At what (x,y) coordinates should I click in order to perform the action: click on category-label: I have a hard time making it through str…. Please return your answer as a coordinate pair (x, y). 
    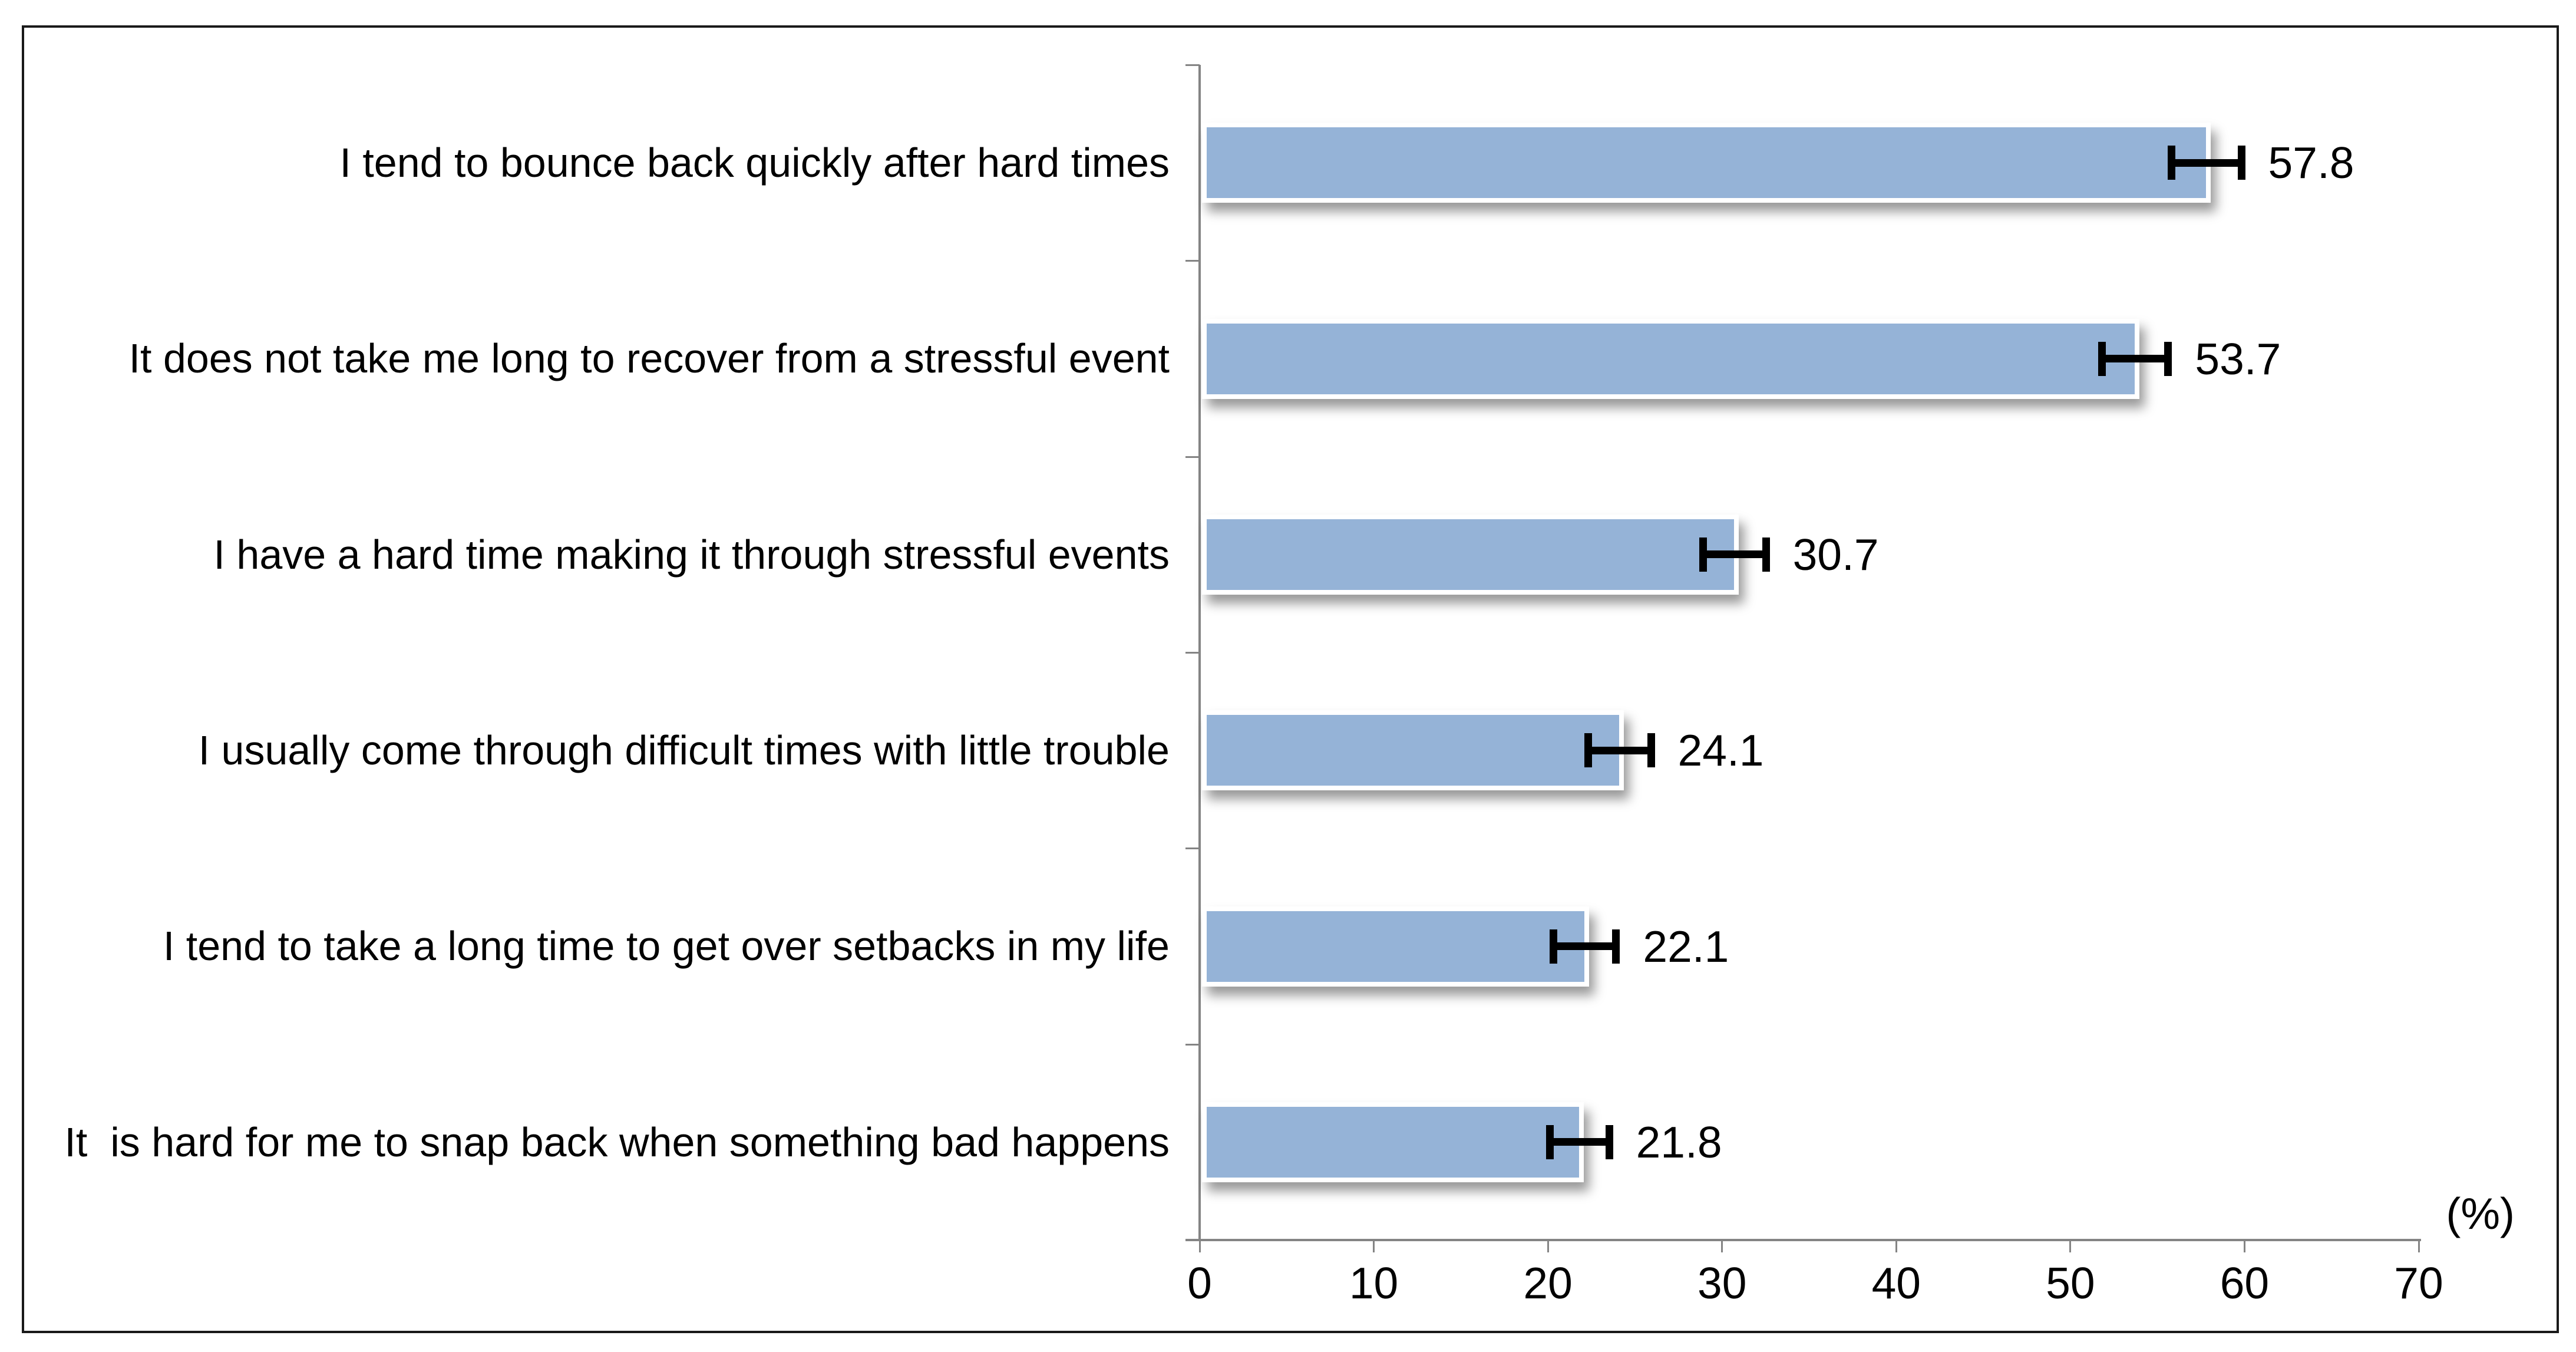
    Looking at the image, I should click on (691, 554).